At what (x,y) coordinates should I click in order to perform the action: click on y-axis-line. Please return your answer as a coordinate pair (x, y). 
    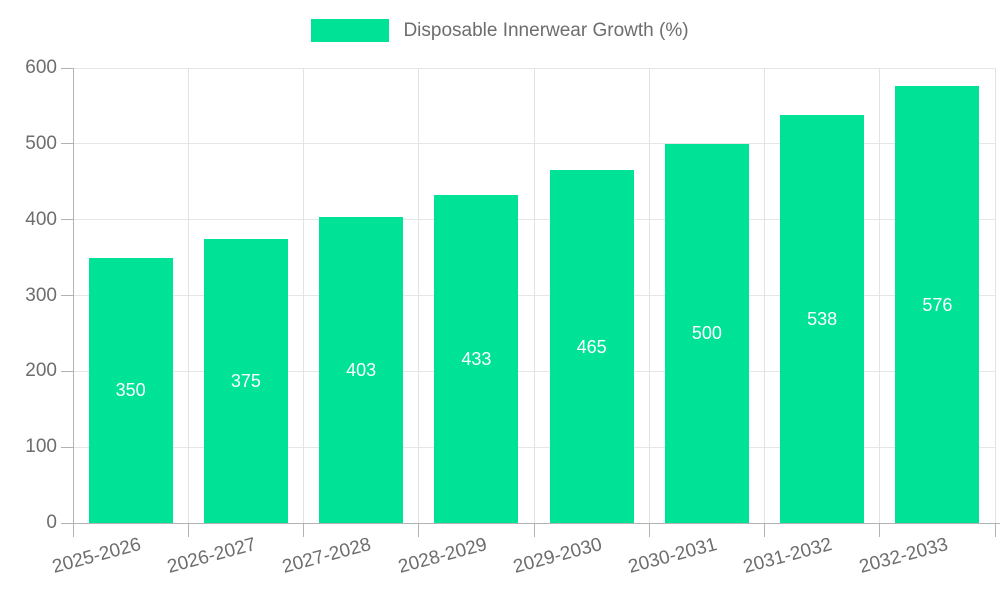
    Looking at the image, I should click on (73, 295).